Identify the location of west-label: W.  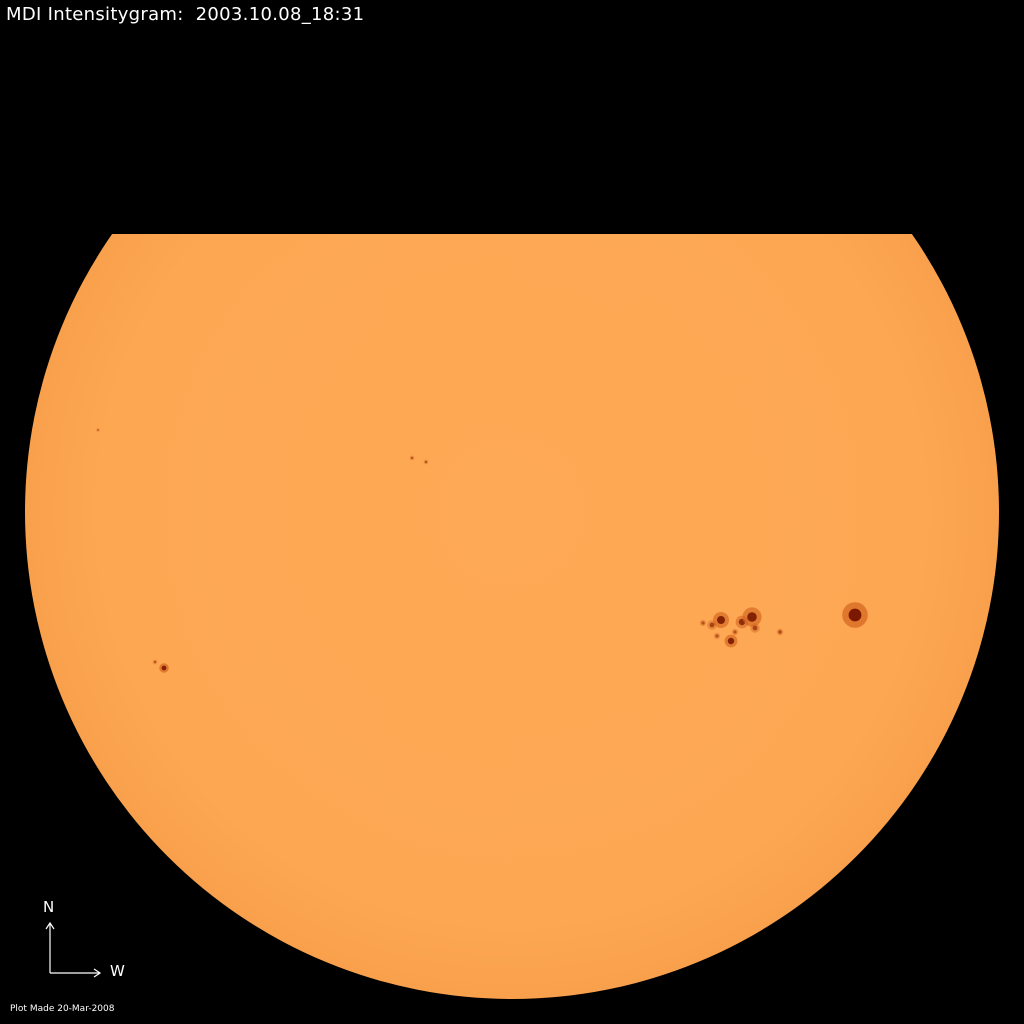
(117, 971).